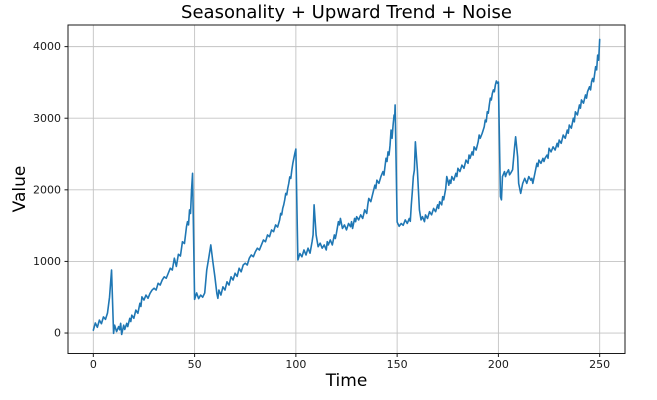  I want to click on chart-title: Seasonality + Upward Trend + Noise, so click(346, 12).